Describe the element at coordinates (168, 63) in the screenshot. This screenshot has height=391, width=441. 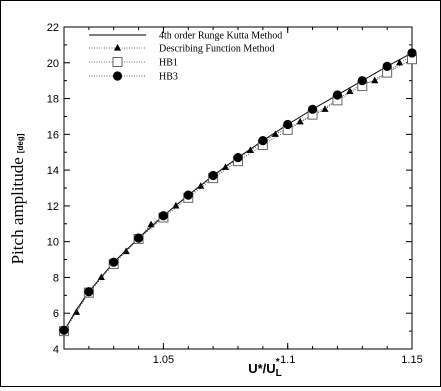
I see `legend-label: HB1` at that location.